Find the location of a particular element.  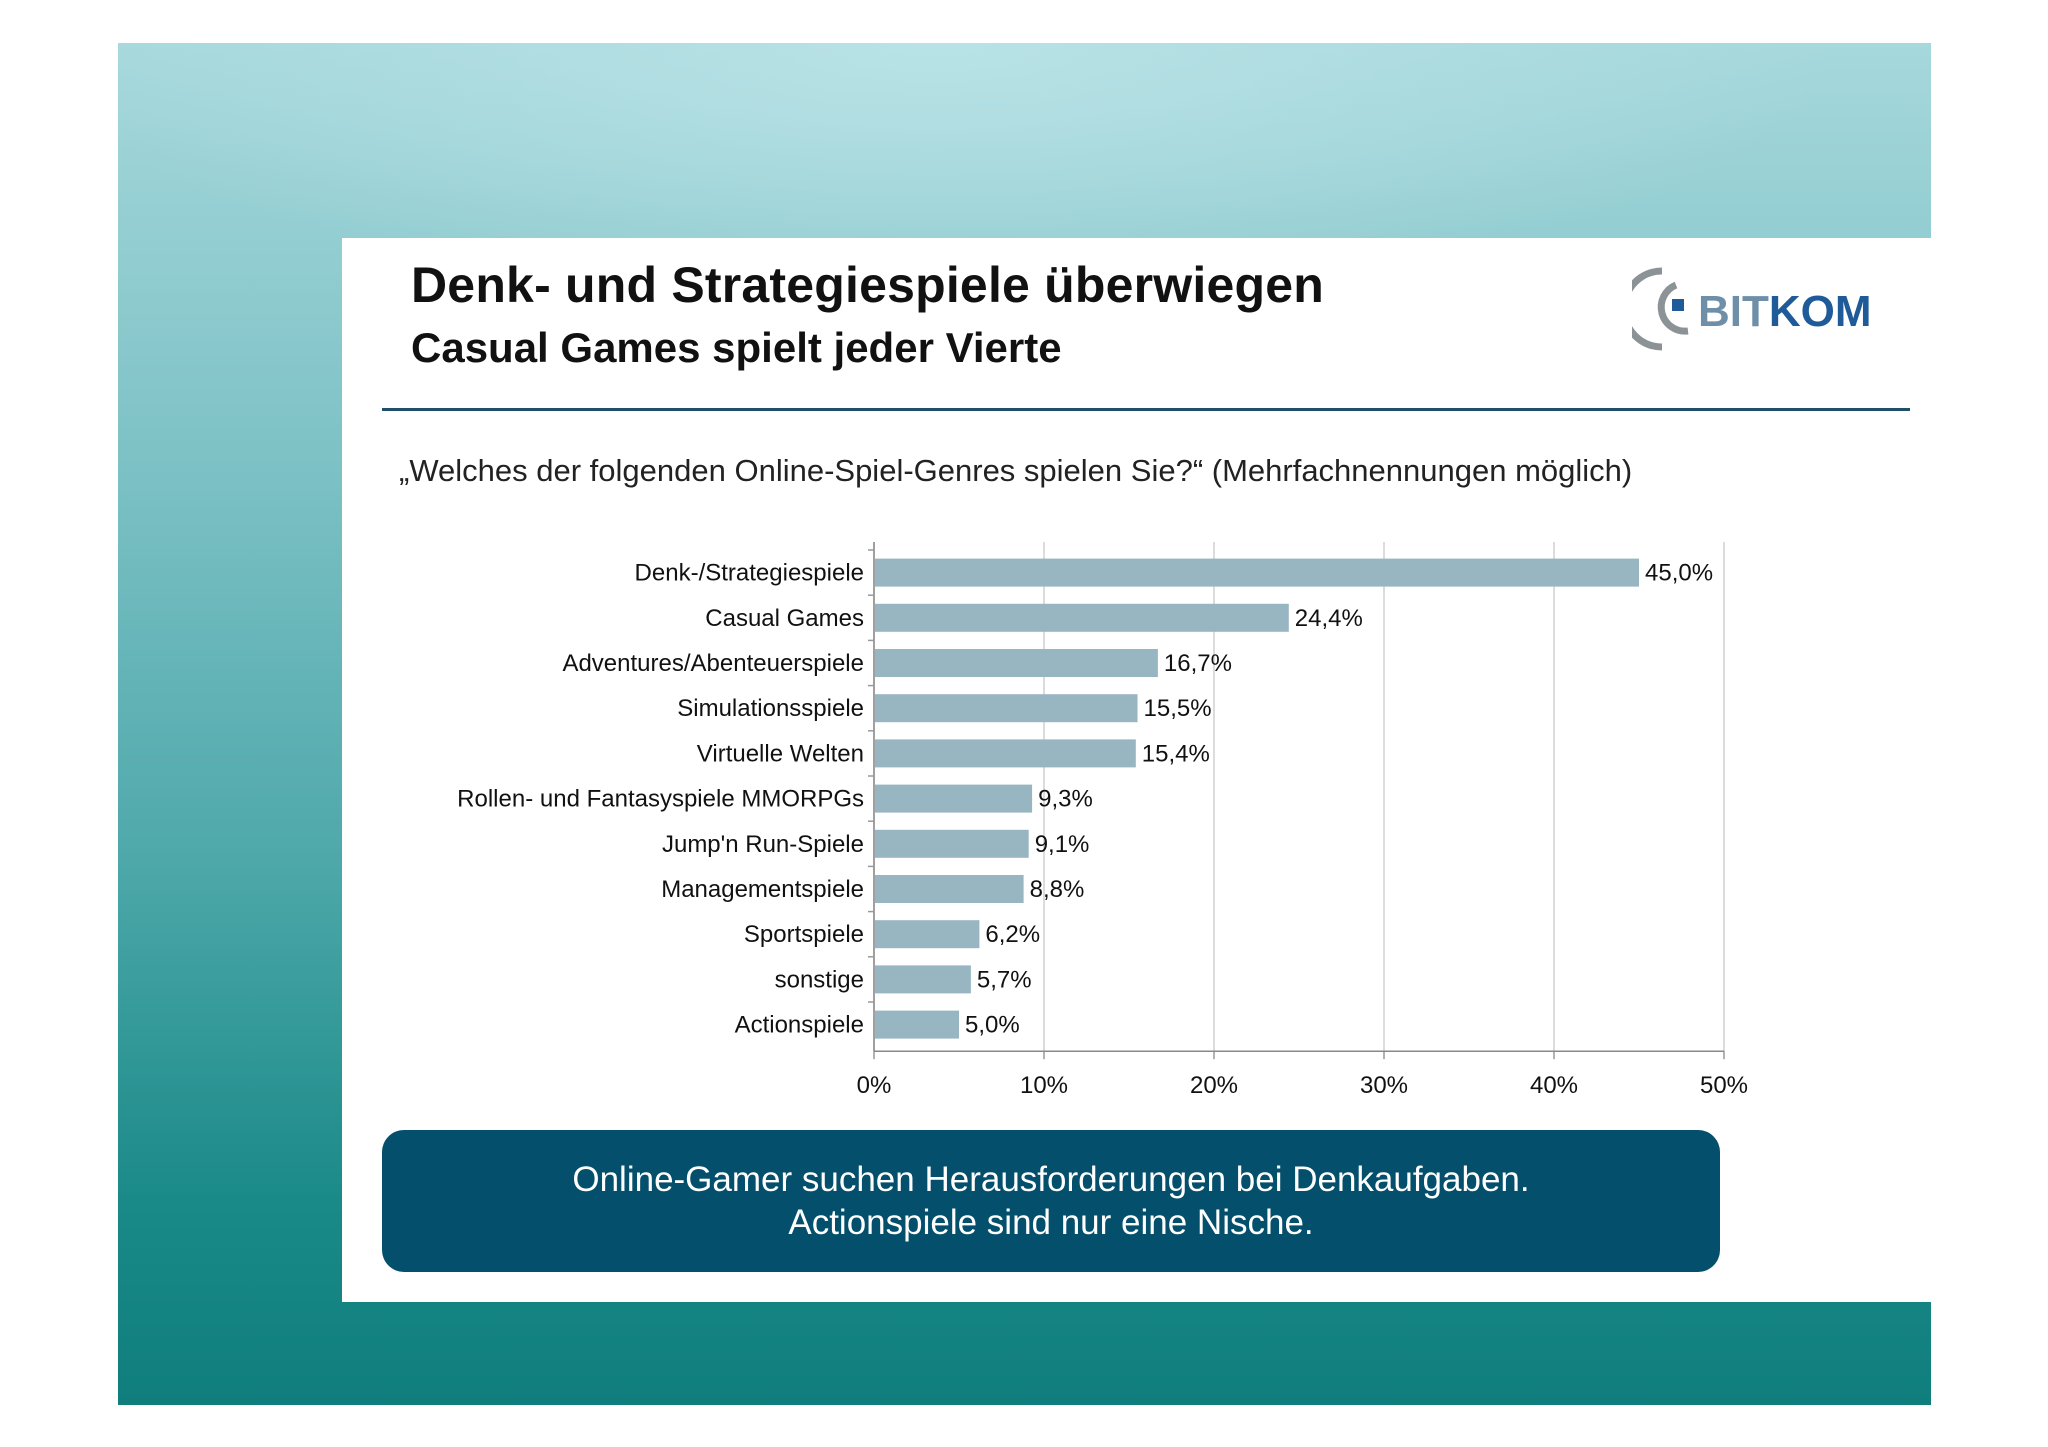

category-label: Adventures/Abenteuerspiele is located at coordinates (713, 663).